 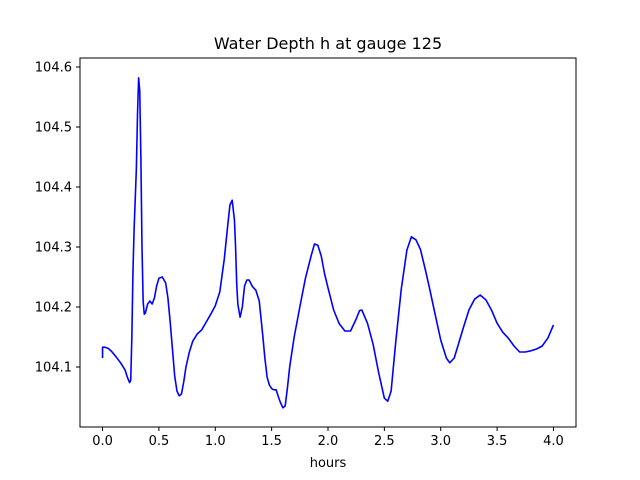 What do you see at coordinates (102, 441) in the screenshot?
I see `x-tick-label: 0.0` at bounding box center [102, 441].